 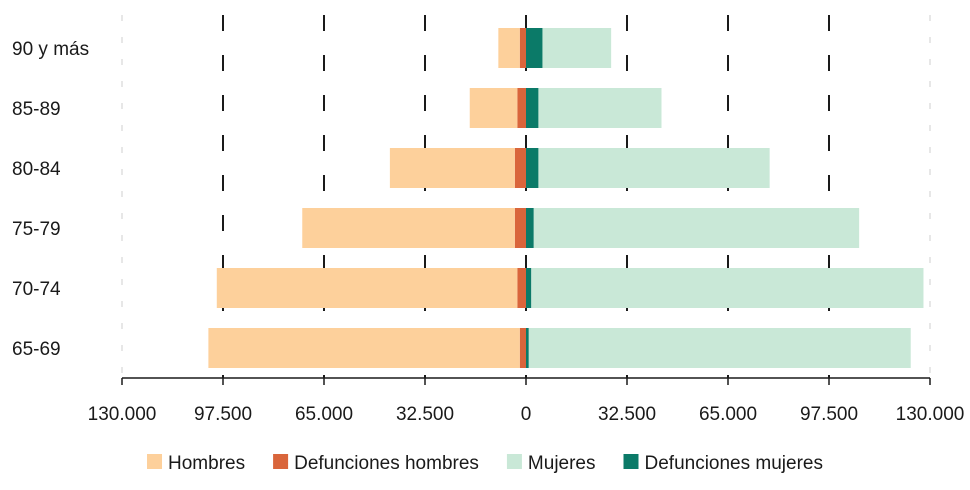 I want to click on category-labels: 90 y más 85-89 80-84 75-79 70-74 65-69, so click(x=50, y=199).